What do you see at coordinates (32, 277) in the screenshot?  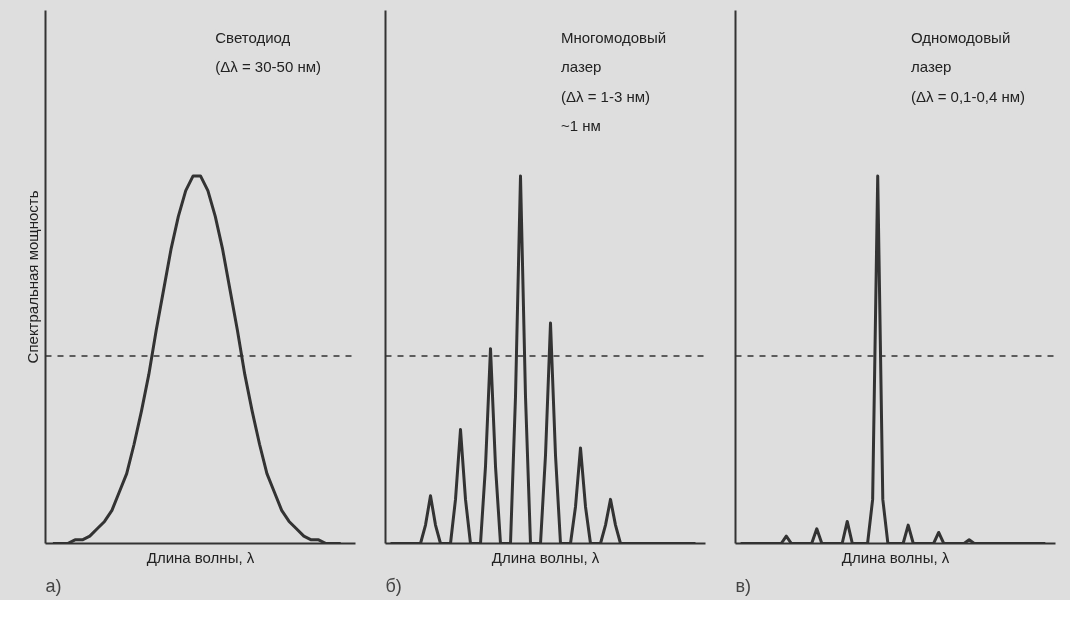 I see `y-axis-title: Спектральная мощность` at bounding box center [32, 277].